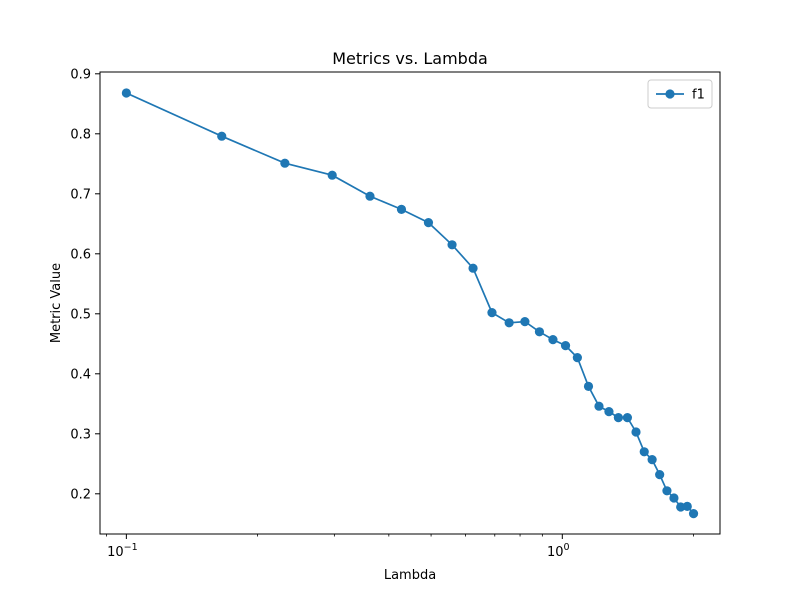 This screenshot has height=600, width=800. What do you see at coordinates (85, 284) in the screenshot?
I see `y-axis: 0.2 0.3 0.4 0.5 0.6 0.7 0.8 0.9` at bounding box center [85, 284].